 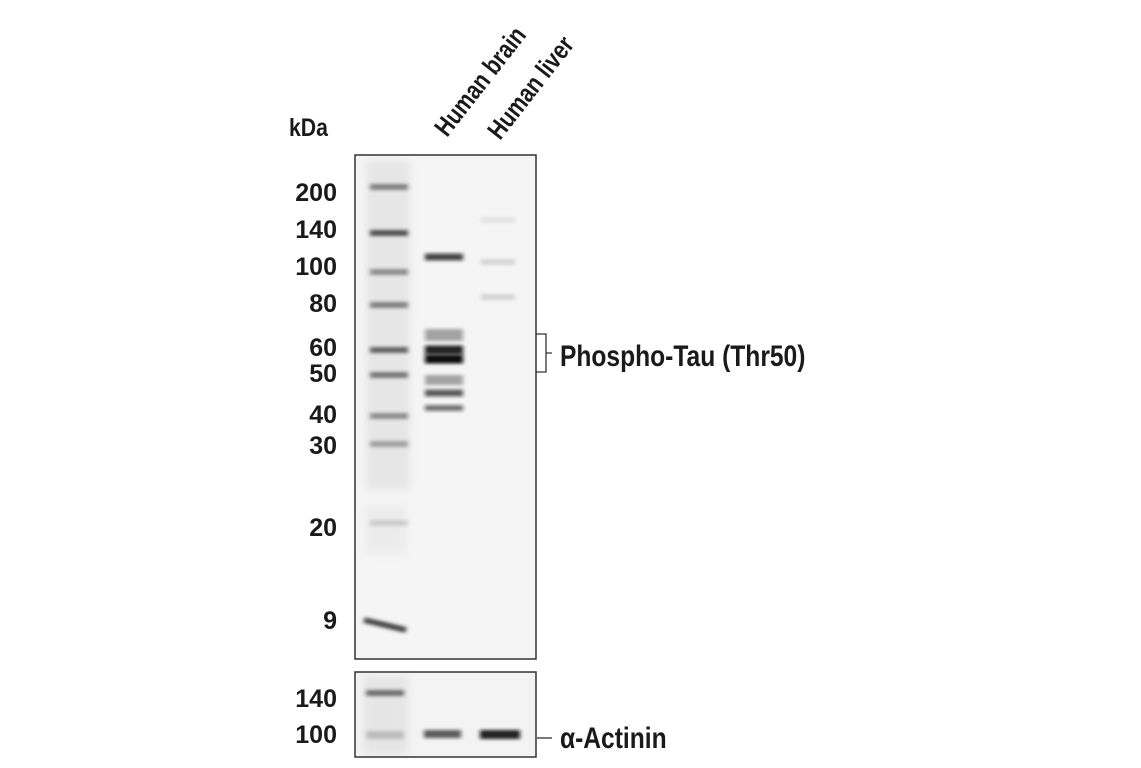 I want to click on marker-label: 200, so click(x=316, y=193).